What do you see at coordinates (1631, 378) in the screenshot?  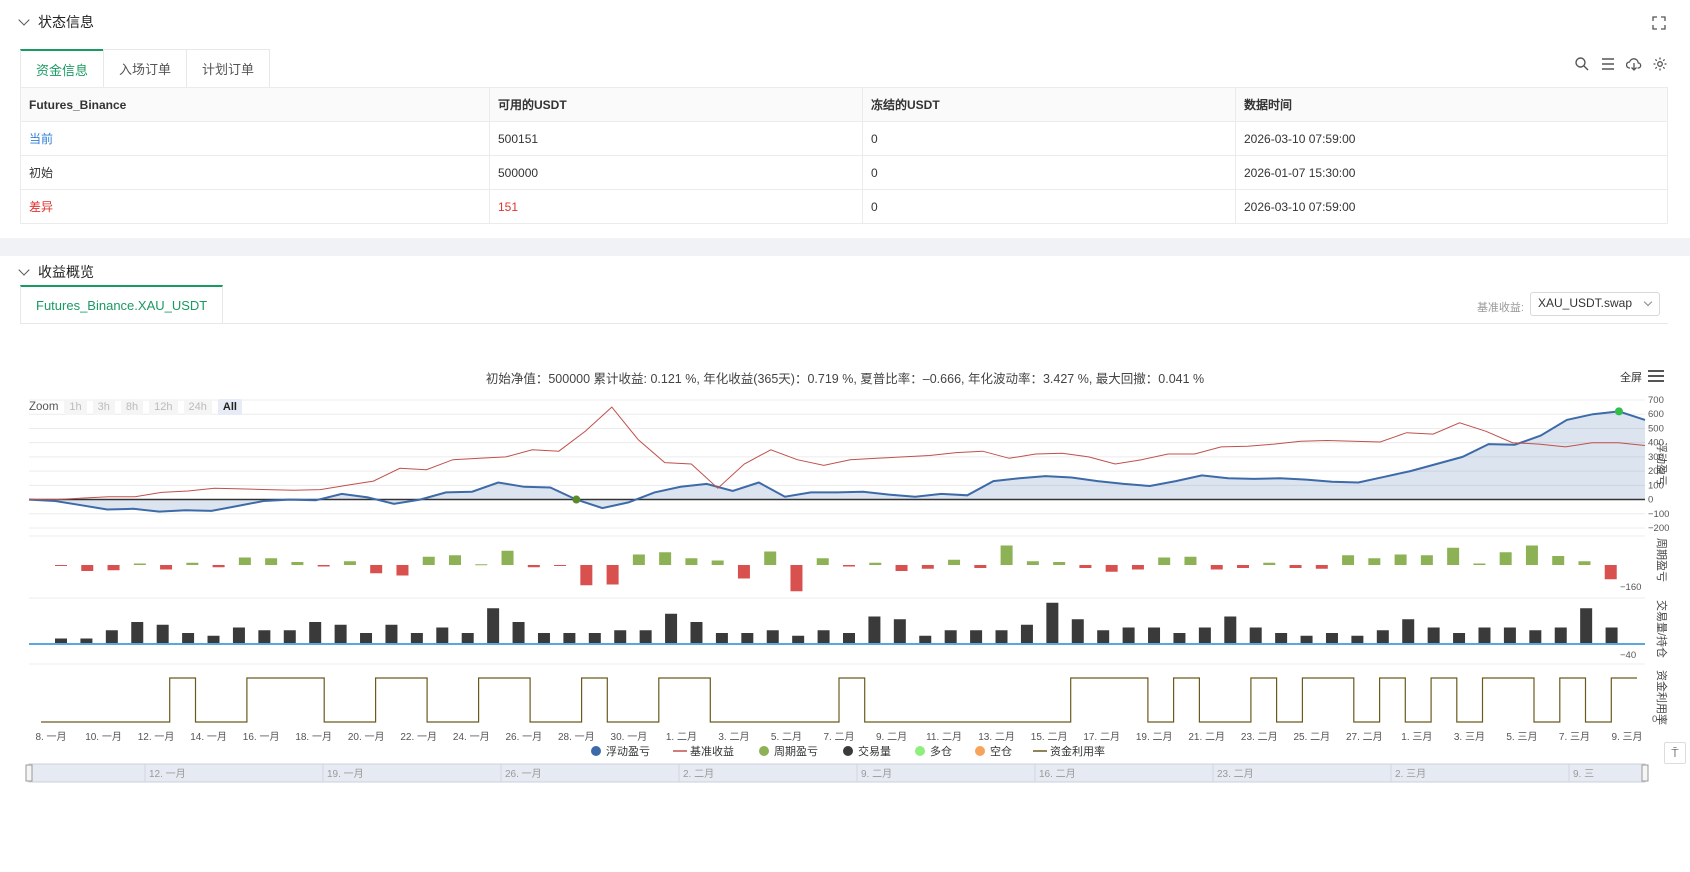 I see `fullscreen-button: 全屏` at bounding box center [1631, 378].